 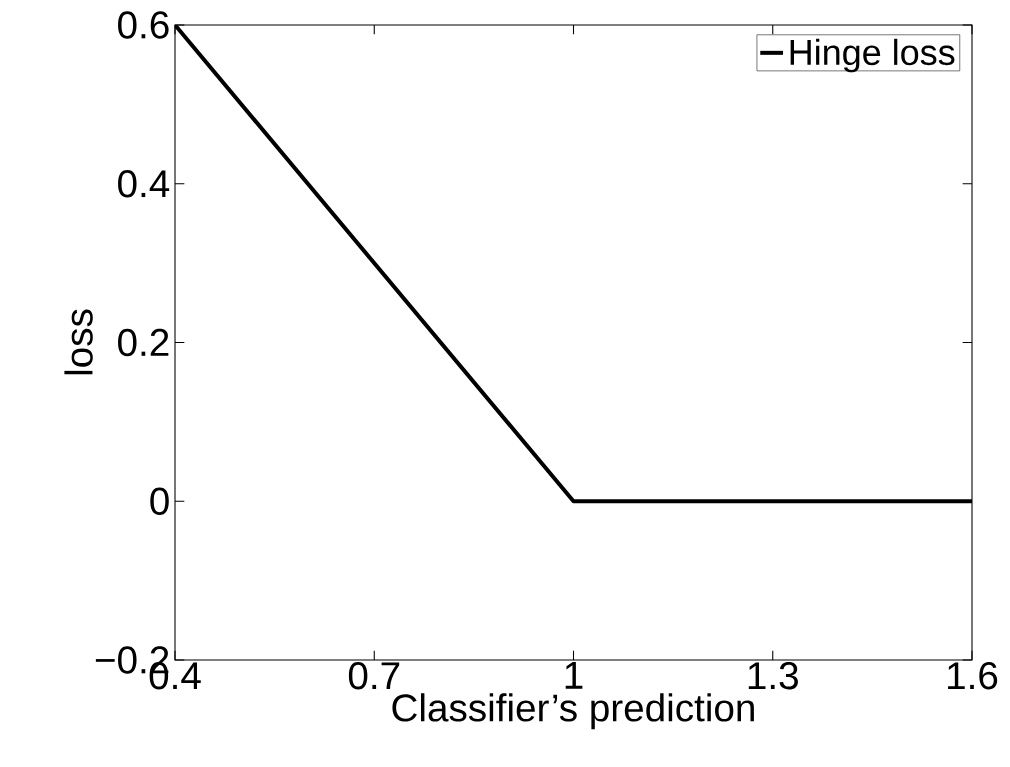 I want to click on y-tick-label: 0.4, so click(x=144, y=184).